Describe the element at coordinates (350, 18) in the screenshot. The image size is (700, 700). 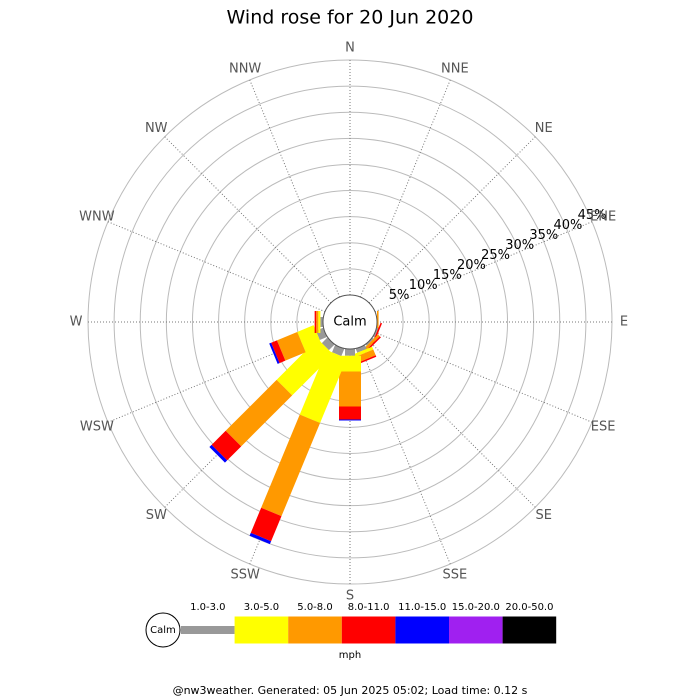
I see `chart-title: Wind rose for 20 Jun 2020` at that location.